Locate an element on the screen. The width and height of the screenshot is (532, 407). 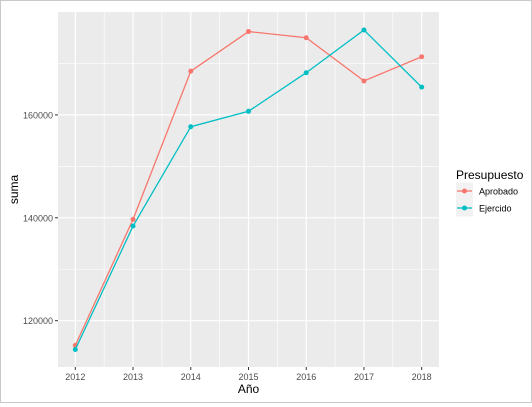
x-tick-label: 2013 is located at coordinates (133, 377).